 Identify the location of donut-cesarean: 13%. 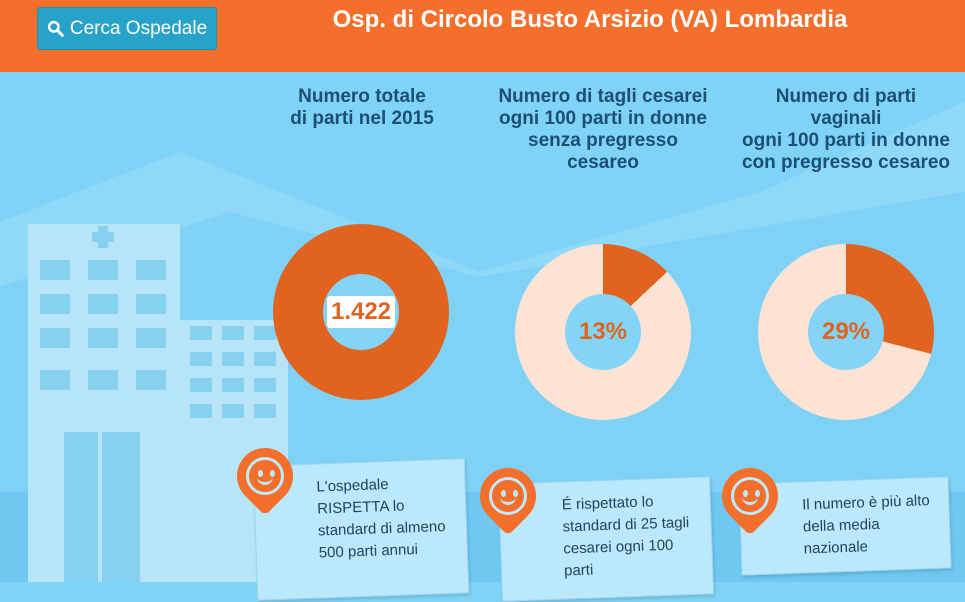
(603, 332).